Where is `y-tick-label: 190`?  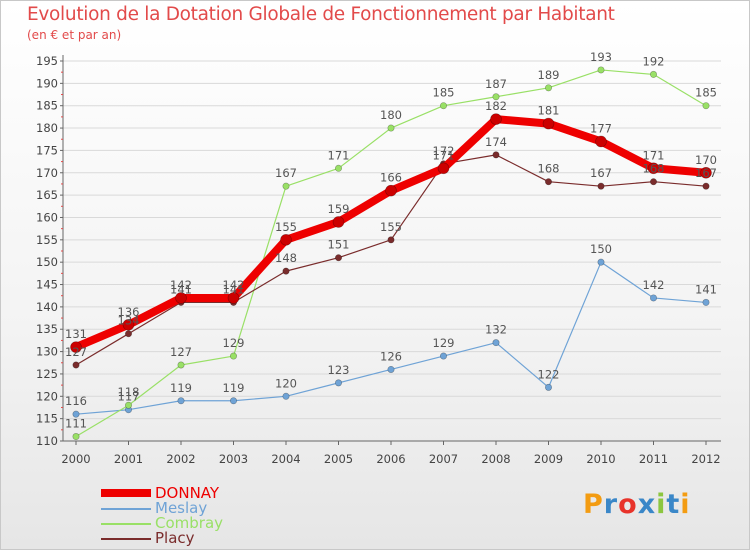 y-tick-label: 190 is located at coordinates (47, 83).